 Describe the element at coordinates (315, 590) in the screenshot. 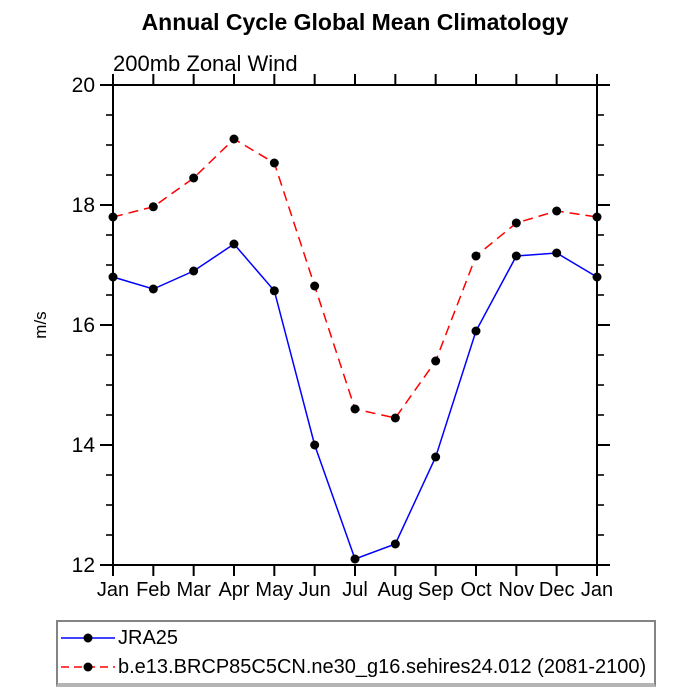

I see `x-tick-label: Jun` at that location.